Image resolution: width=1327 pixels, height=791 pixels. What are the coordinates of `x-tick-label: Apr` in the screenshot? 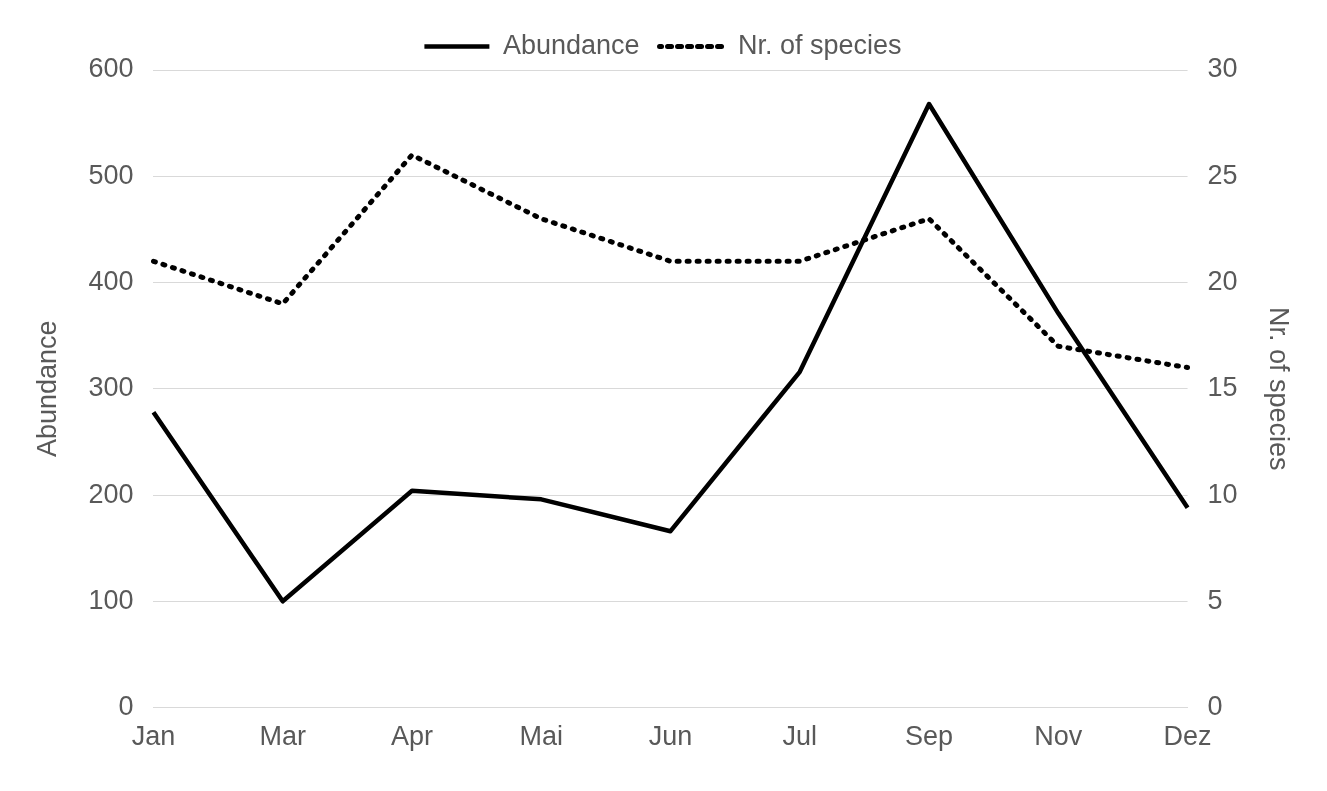 It's located at (411, 736).